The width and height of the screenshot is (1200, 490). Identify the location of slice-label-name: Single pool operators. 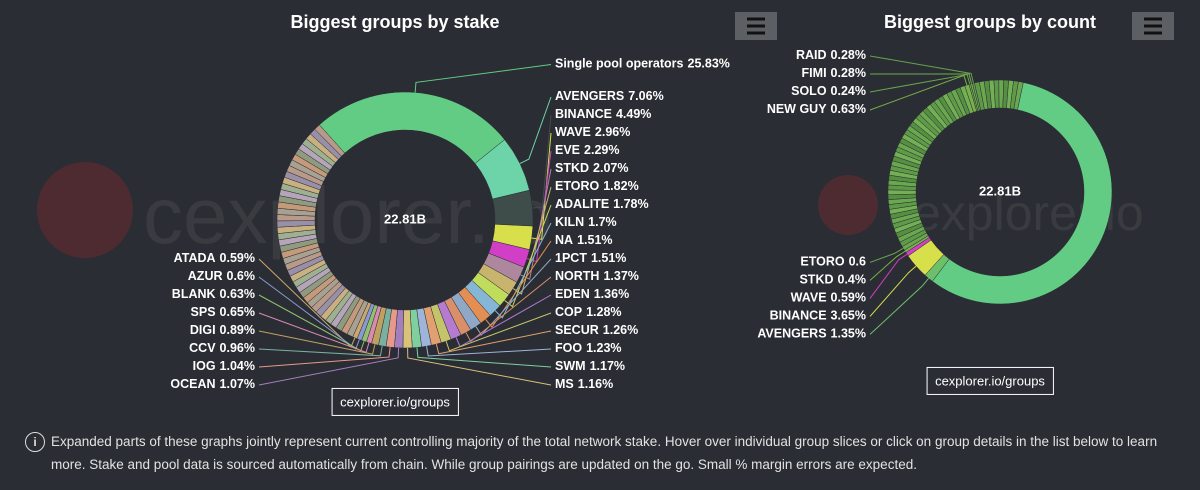
(619, 64).